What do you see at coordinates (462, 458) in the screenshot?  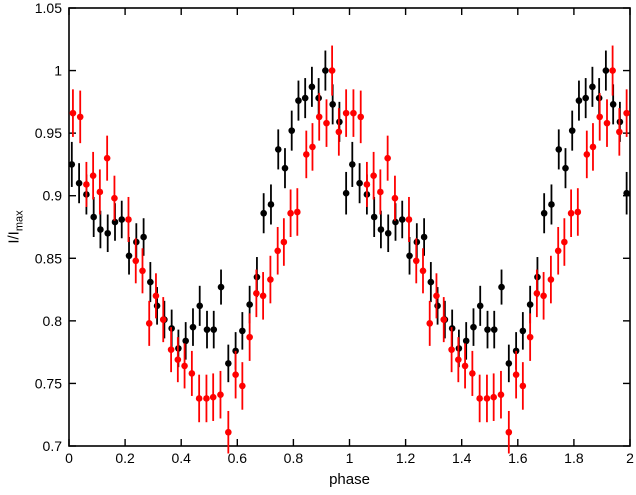 I see `x-tick-label: 1.4` at bounding box center [462, 458].